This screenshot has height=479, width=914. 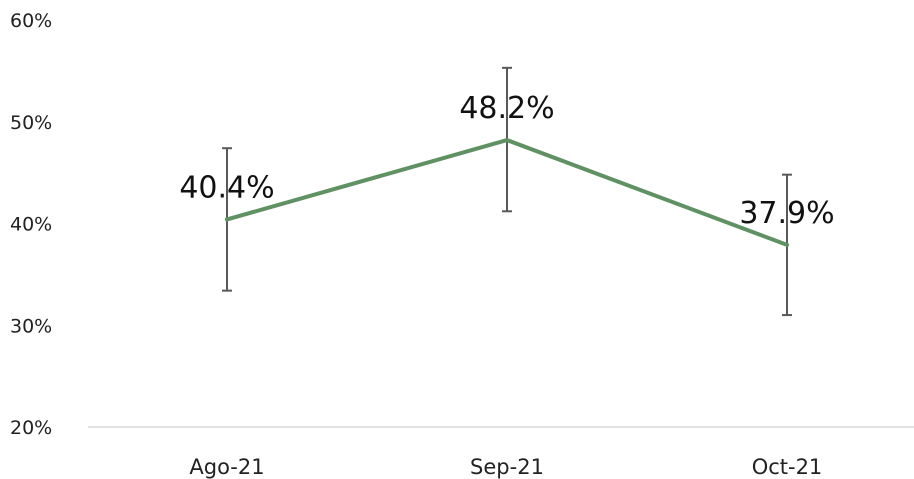 What do you see at coordinates (226, 467) in the screenshot?
I see `x-tick-label: Ago-21` at bounding box center [226, 467].